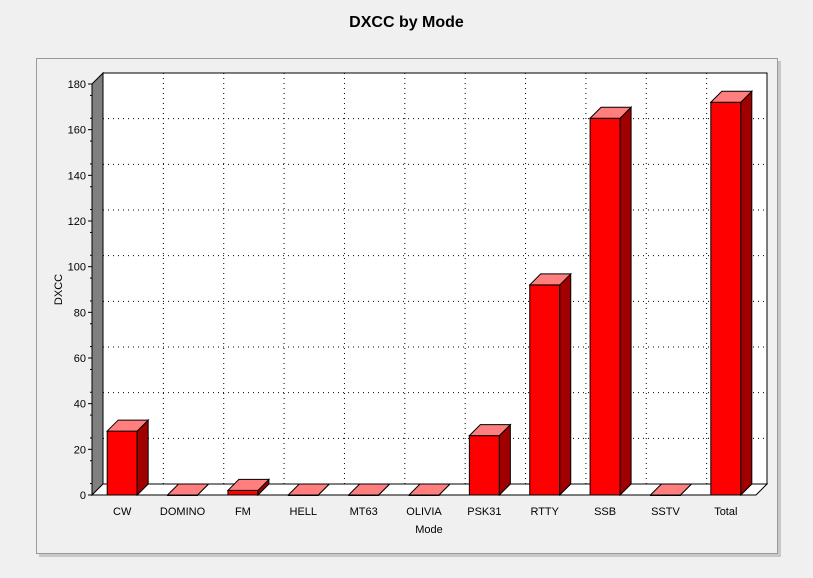  Describe the element at coordinates (97, 284) in the screenshot. I see `left-wall` at that location.